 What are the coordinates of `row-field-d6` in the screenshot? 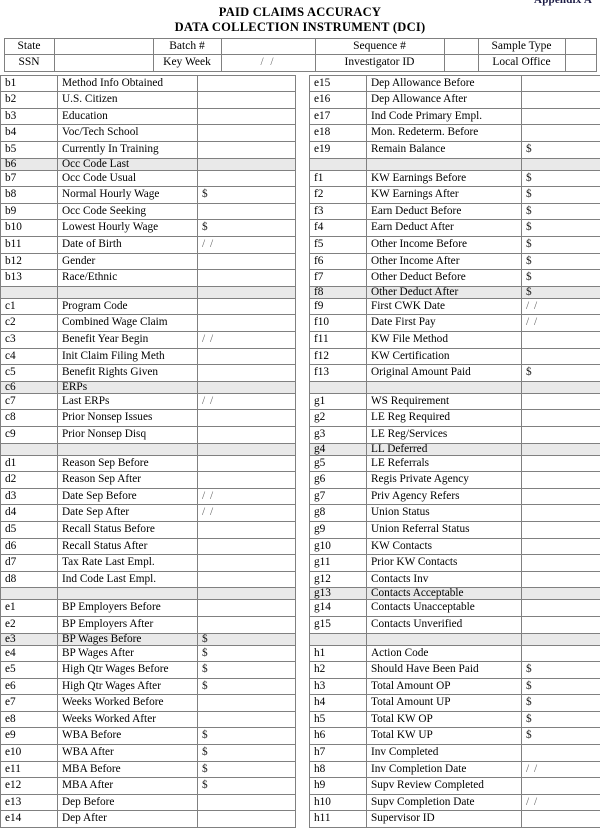 It's located at (246, 546).